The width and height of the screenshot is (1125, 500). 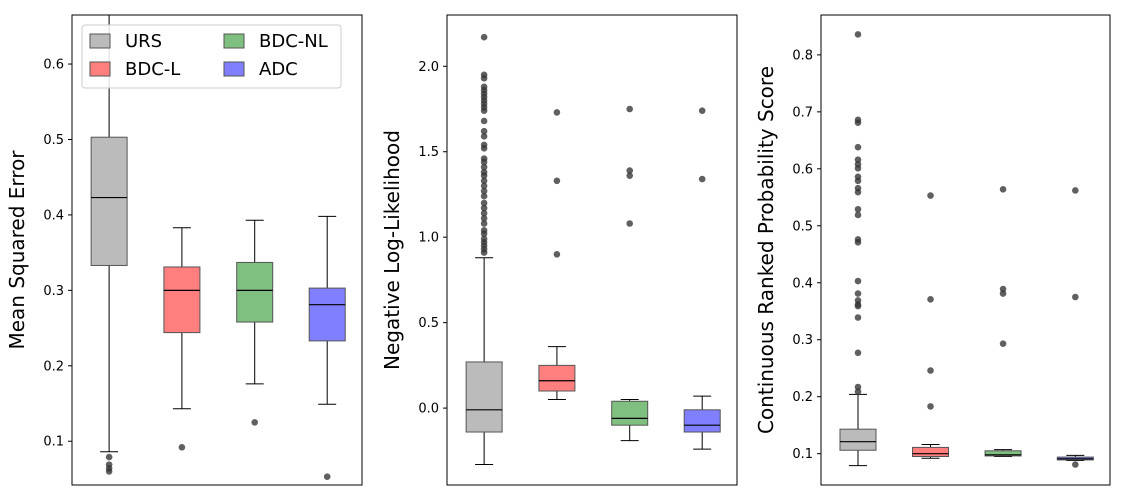 What do you see at coordinates (278, 69) in the screenshot?
I see `legend-label-adc: ADC` at bounding box center [278, 69].